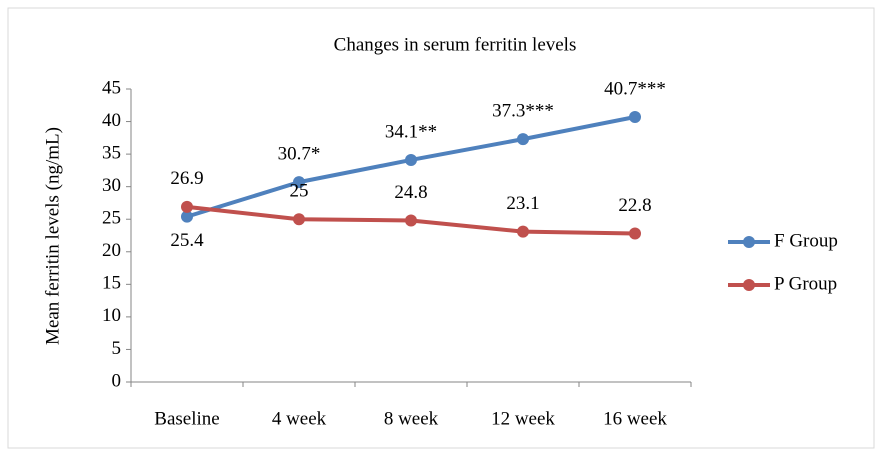 The height and width of the screenshot is (456, 882). Describe the element at coordinates (111, 152) in the screenshot. I see `y-tick-label: 35` at that location.